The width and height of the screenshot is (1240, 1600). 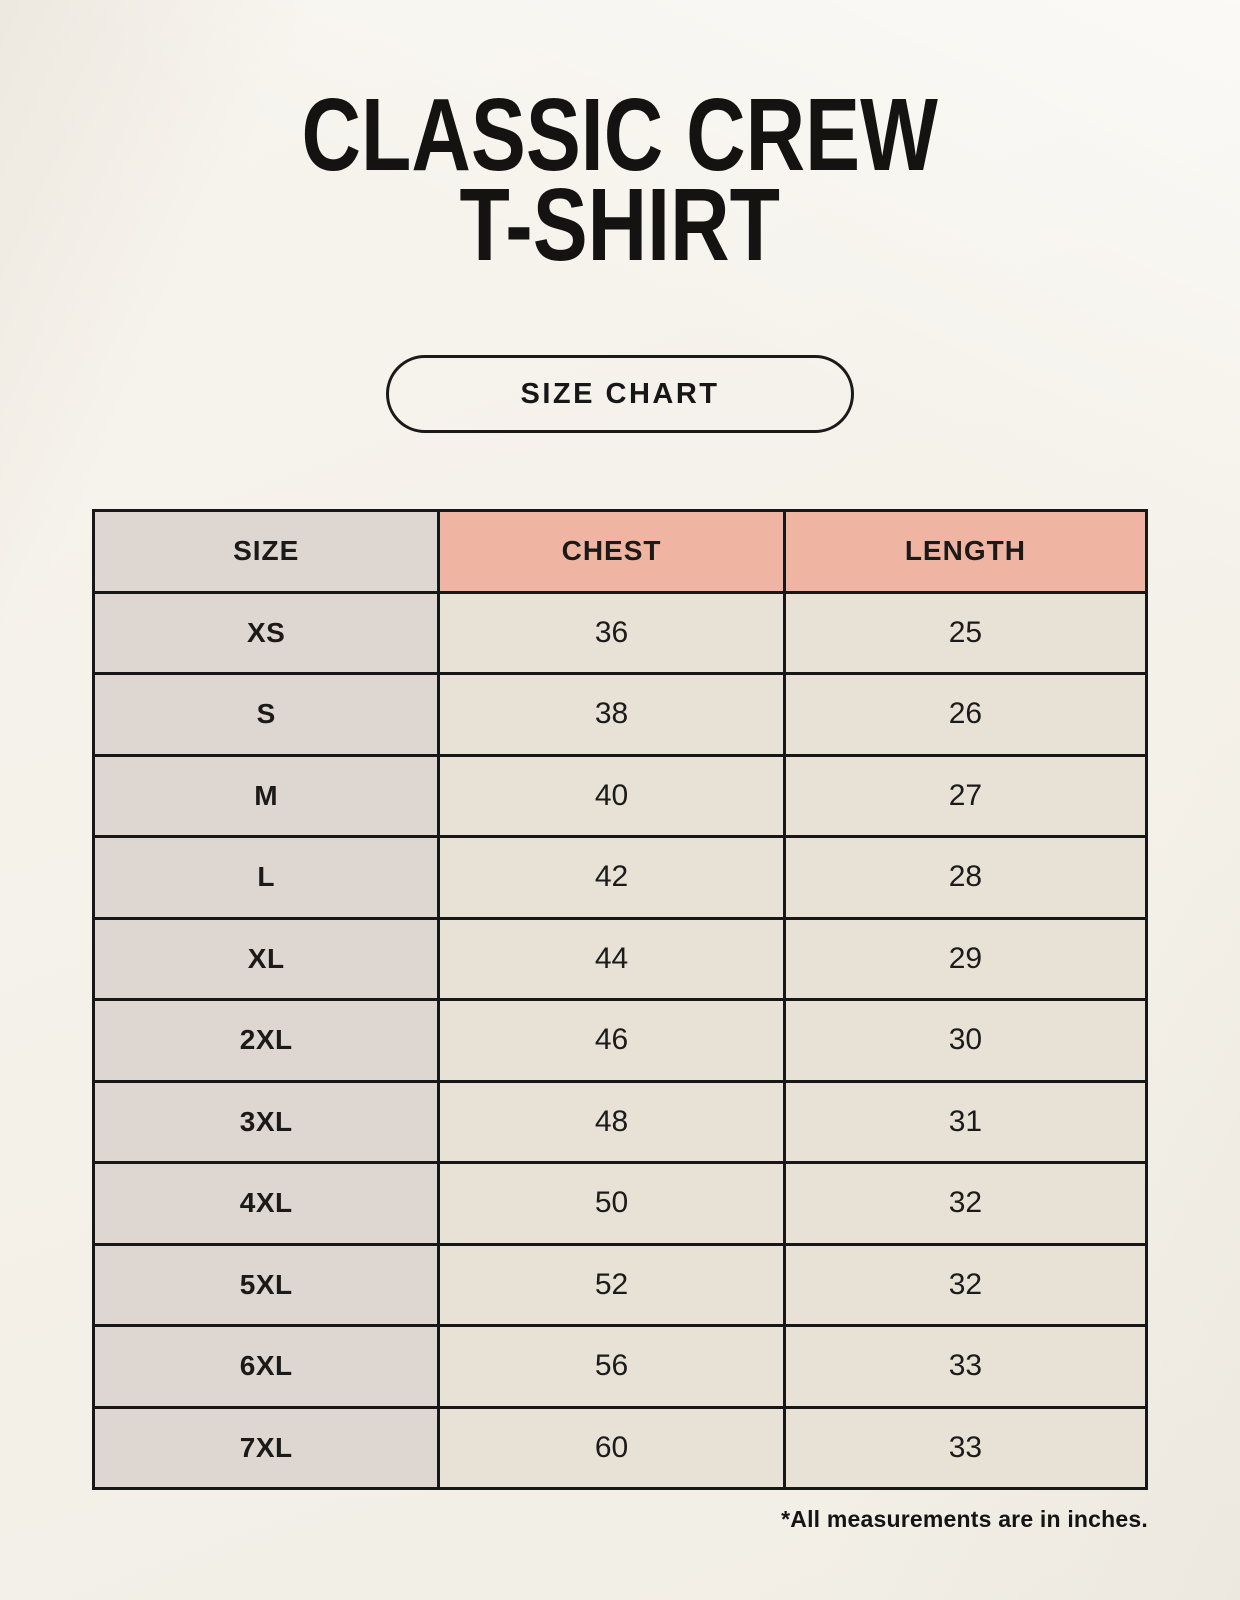 I want to click on chest-value-cell: 52, so click(x=611, y=1285).